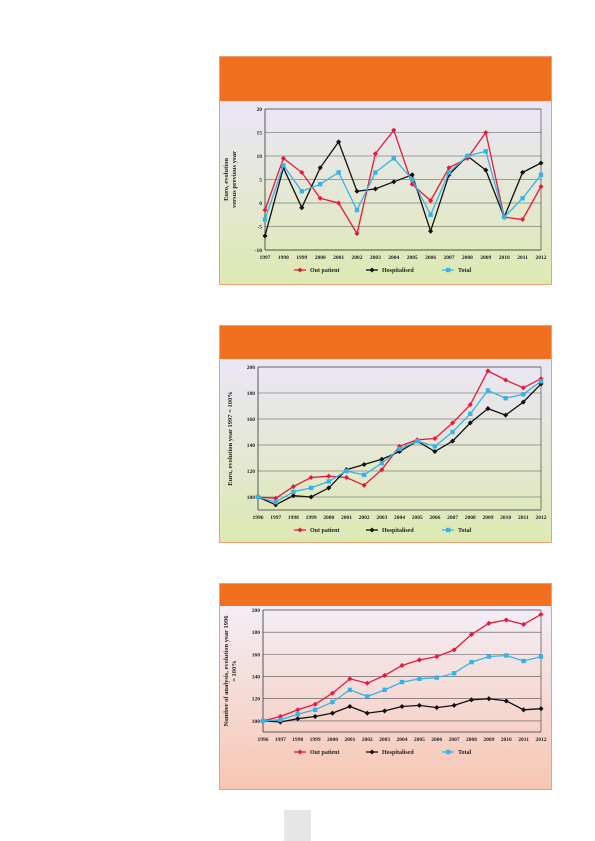 The height and width of the screenshot is (841, 595). I want to click on x-tick-label: 2002, so click(367, 740).